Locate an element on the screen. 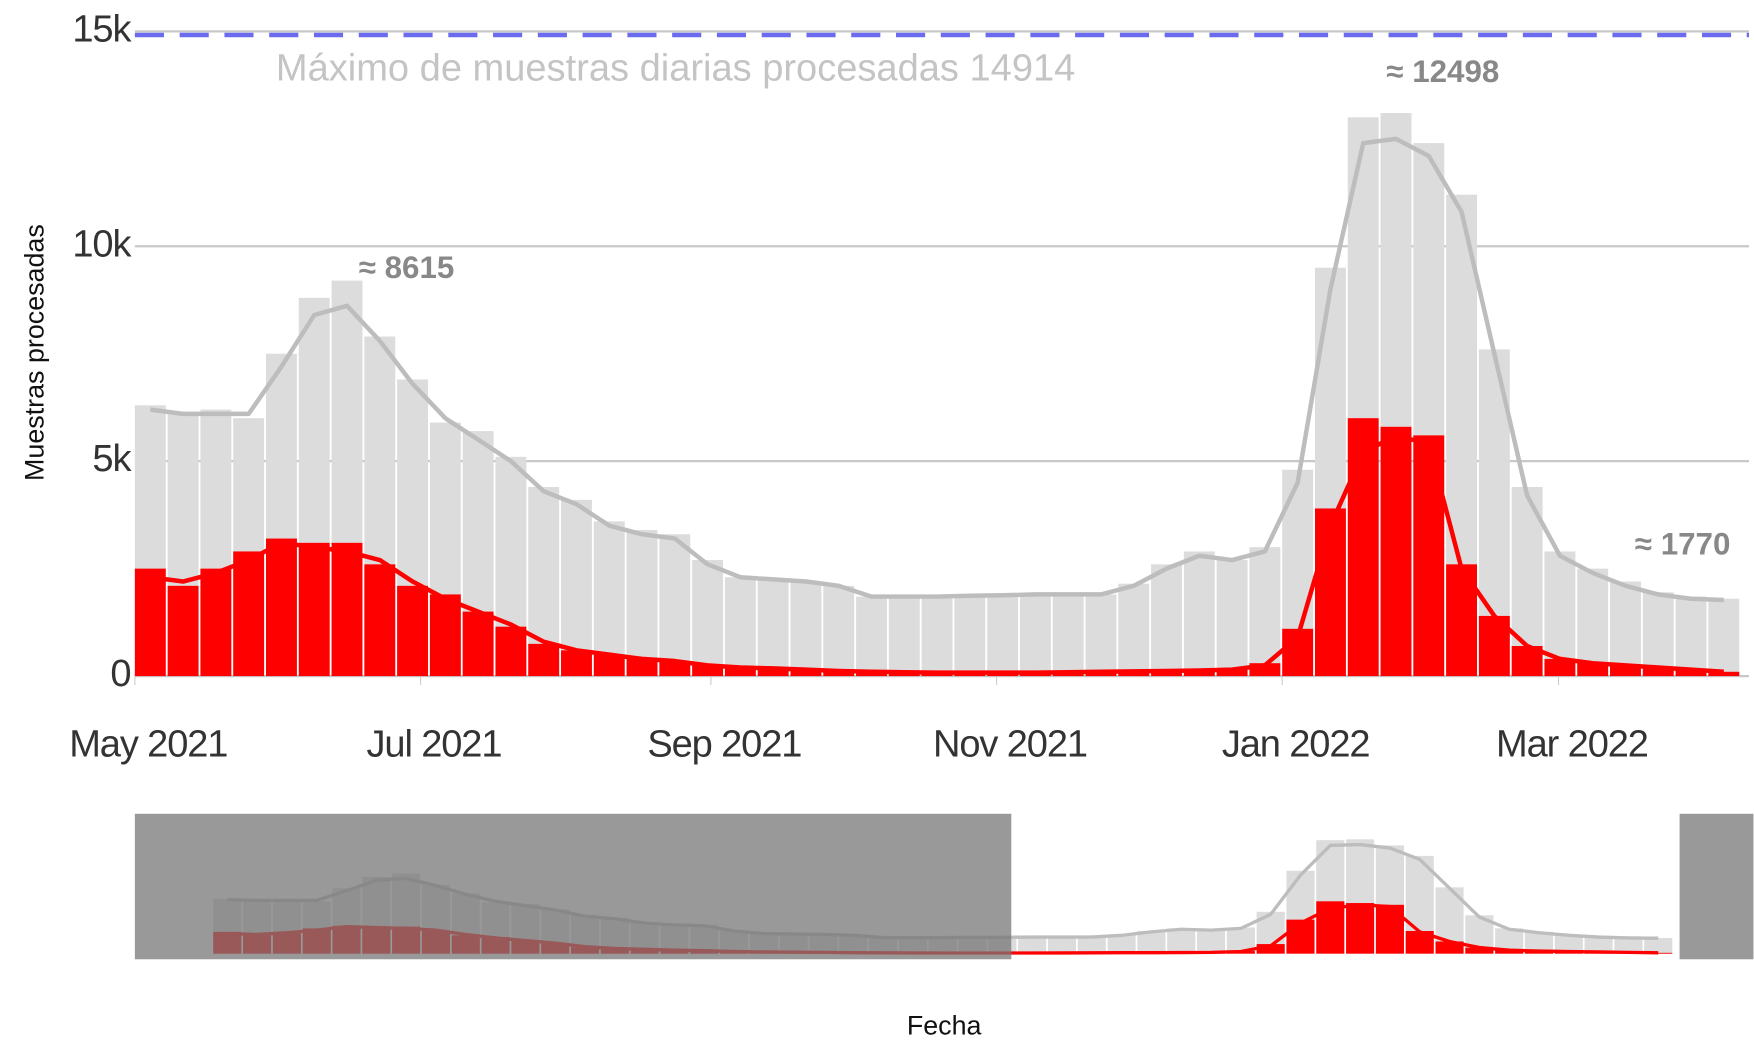  y-axis-label: Muestras procesadas is located at coordinates (34, 352).